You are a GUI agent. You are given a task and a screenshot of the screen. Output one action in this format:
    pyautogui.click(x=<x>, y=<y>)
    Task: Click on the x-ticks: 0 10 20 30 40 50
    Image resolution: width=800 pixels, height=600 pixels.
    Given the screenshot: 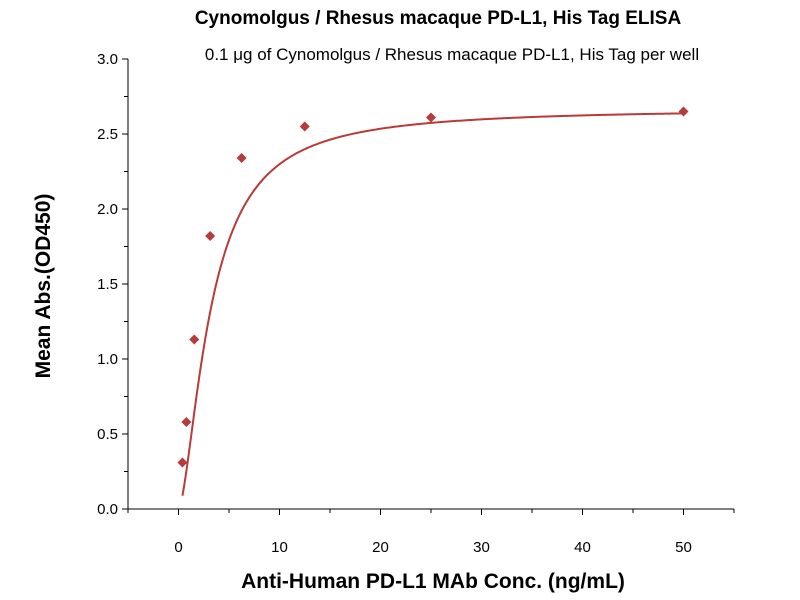 What is the action you would take?
    pyautogui.click(x=431, y=532)
    